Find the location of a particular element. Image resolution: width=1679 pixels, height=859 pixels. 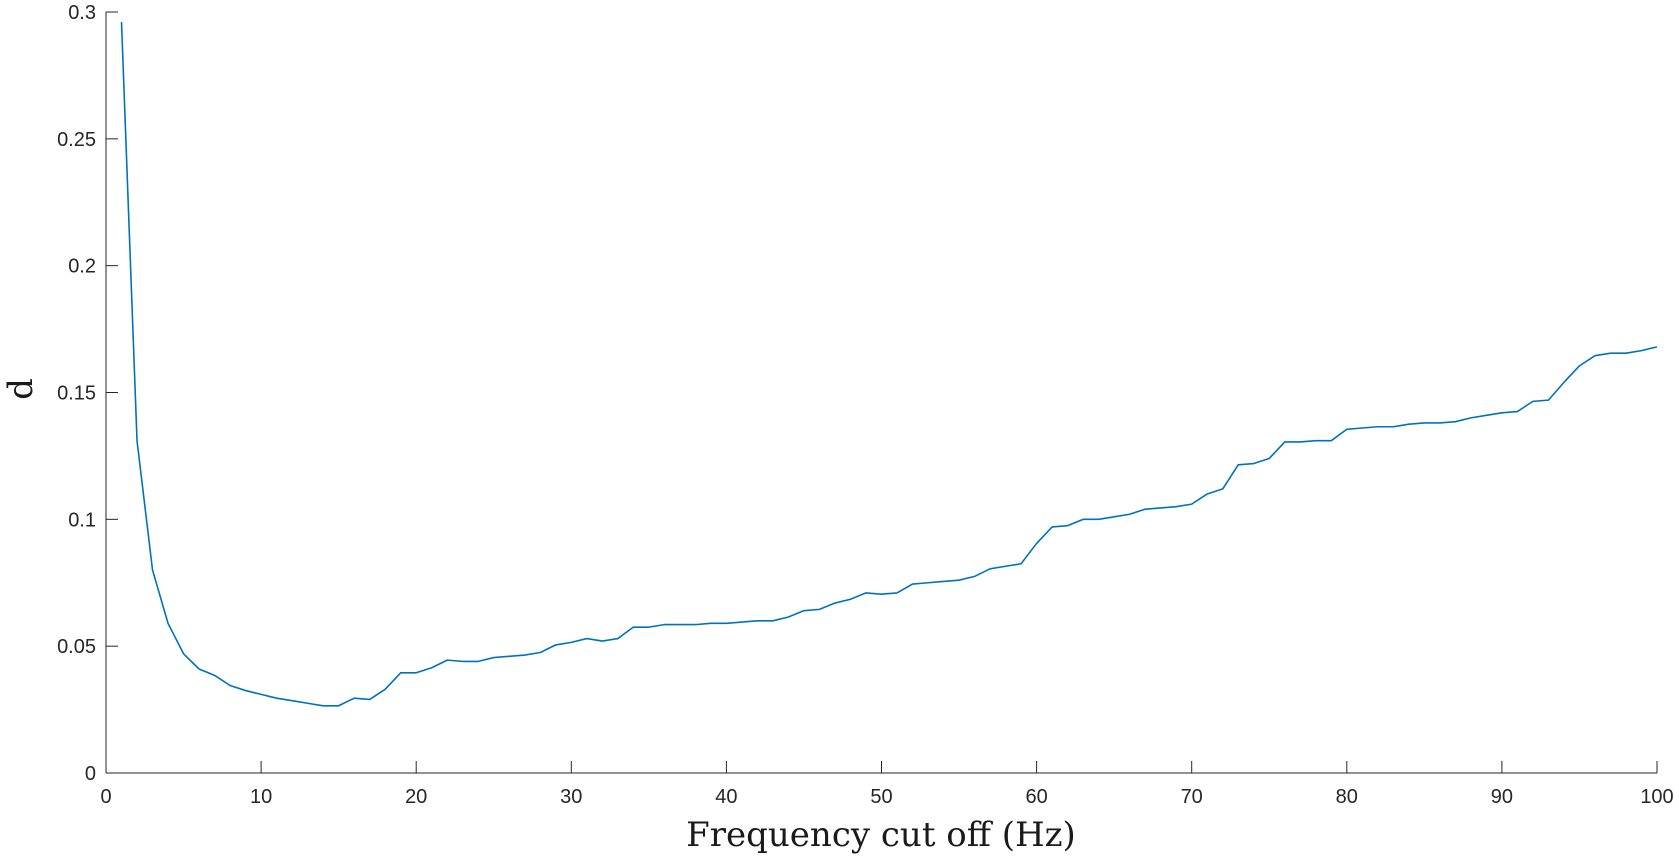

x-tick-label: 90 is located at coordinates (1502, 797).